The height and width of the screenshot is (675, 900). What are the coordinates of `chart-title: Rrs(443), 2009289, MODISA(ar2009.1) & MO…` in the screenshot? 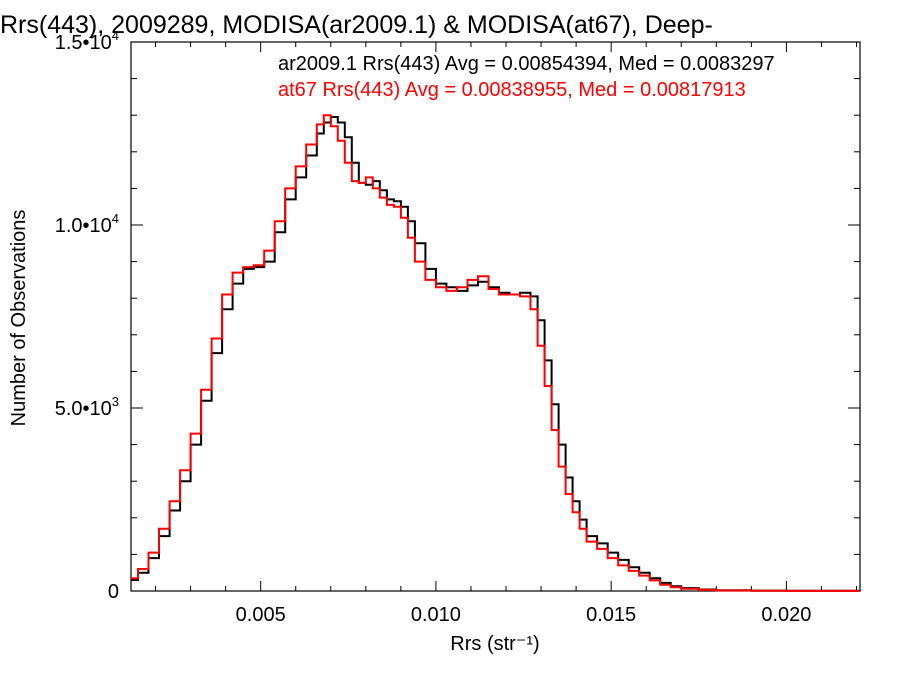 It's located at (356, 25).